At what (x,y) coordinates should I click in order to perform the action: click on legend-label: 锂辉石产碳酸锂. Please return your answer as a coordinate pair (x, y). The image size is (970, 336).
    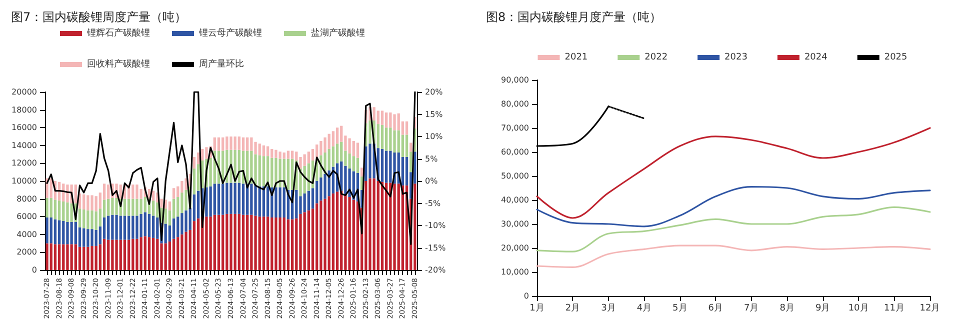
    Looking at the image, I should click on (118, 33).